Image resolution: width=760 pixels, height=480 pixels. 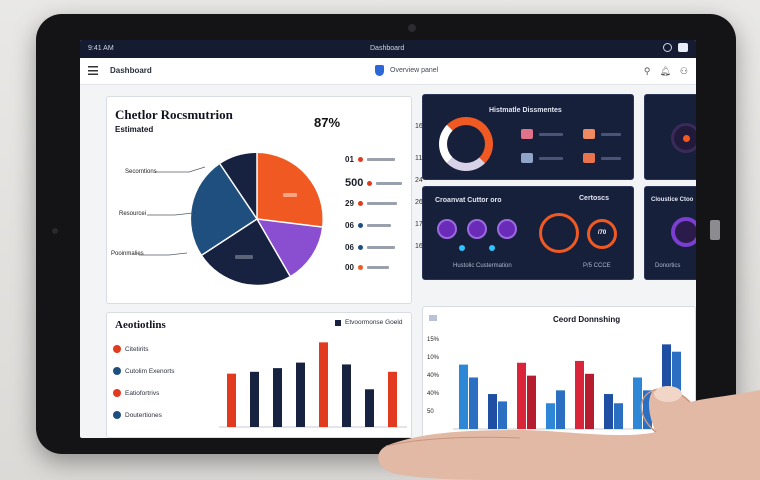 What do you see at coordinates (419, 224) in the screenshot?
I see `side-number-5: 17` at bounding box center [419, 224].